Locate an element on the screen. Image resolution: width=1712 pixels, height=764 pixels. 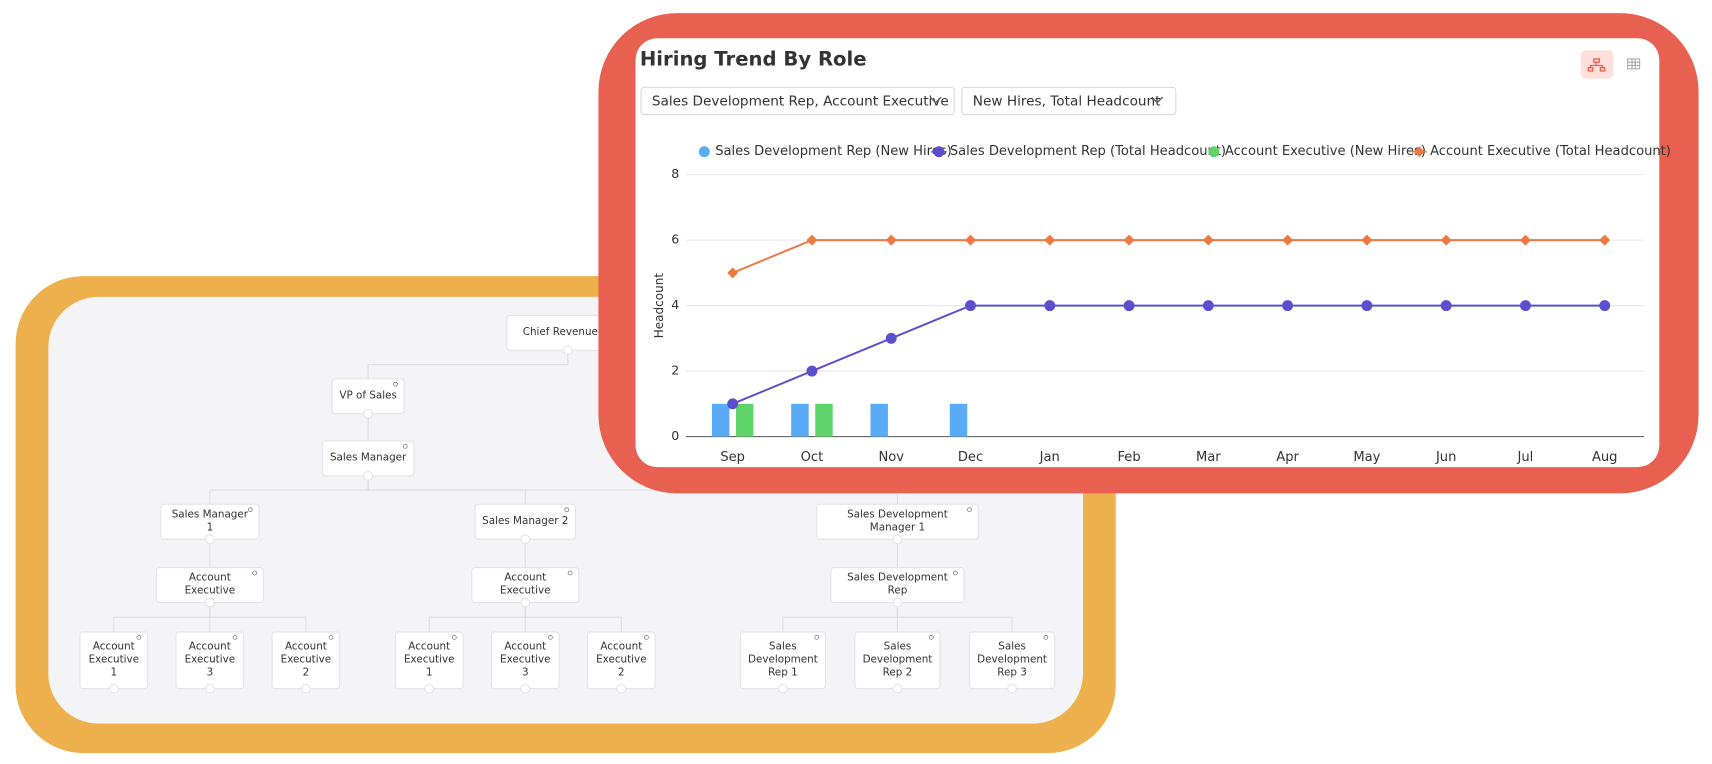
legend-label: Sales Development Rep (Total Headcount) is located at coordinates (1088, 151).